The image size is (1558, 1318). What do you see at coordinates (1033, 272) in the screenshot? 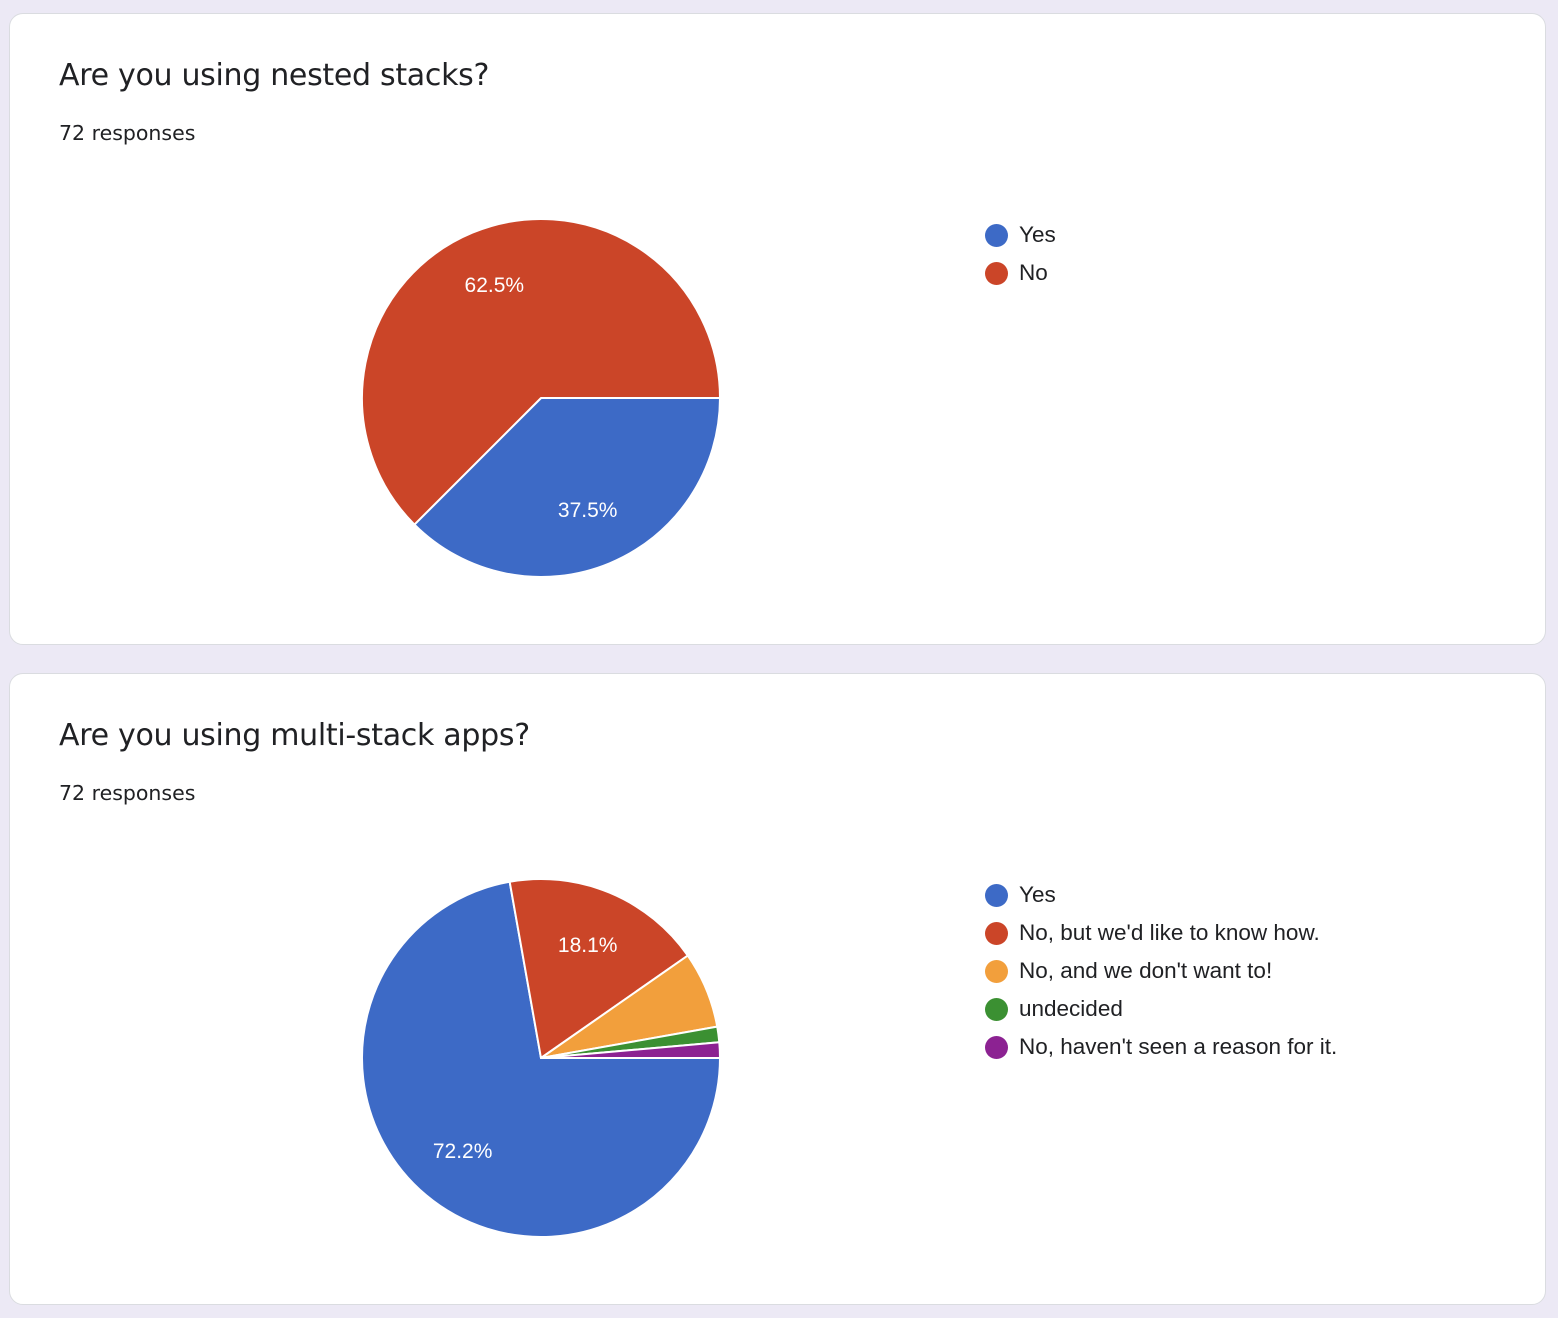
I see `legend-label: No` at bounding box center [1033, 272].